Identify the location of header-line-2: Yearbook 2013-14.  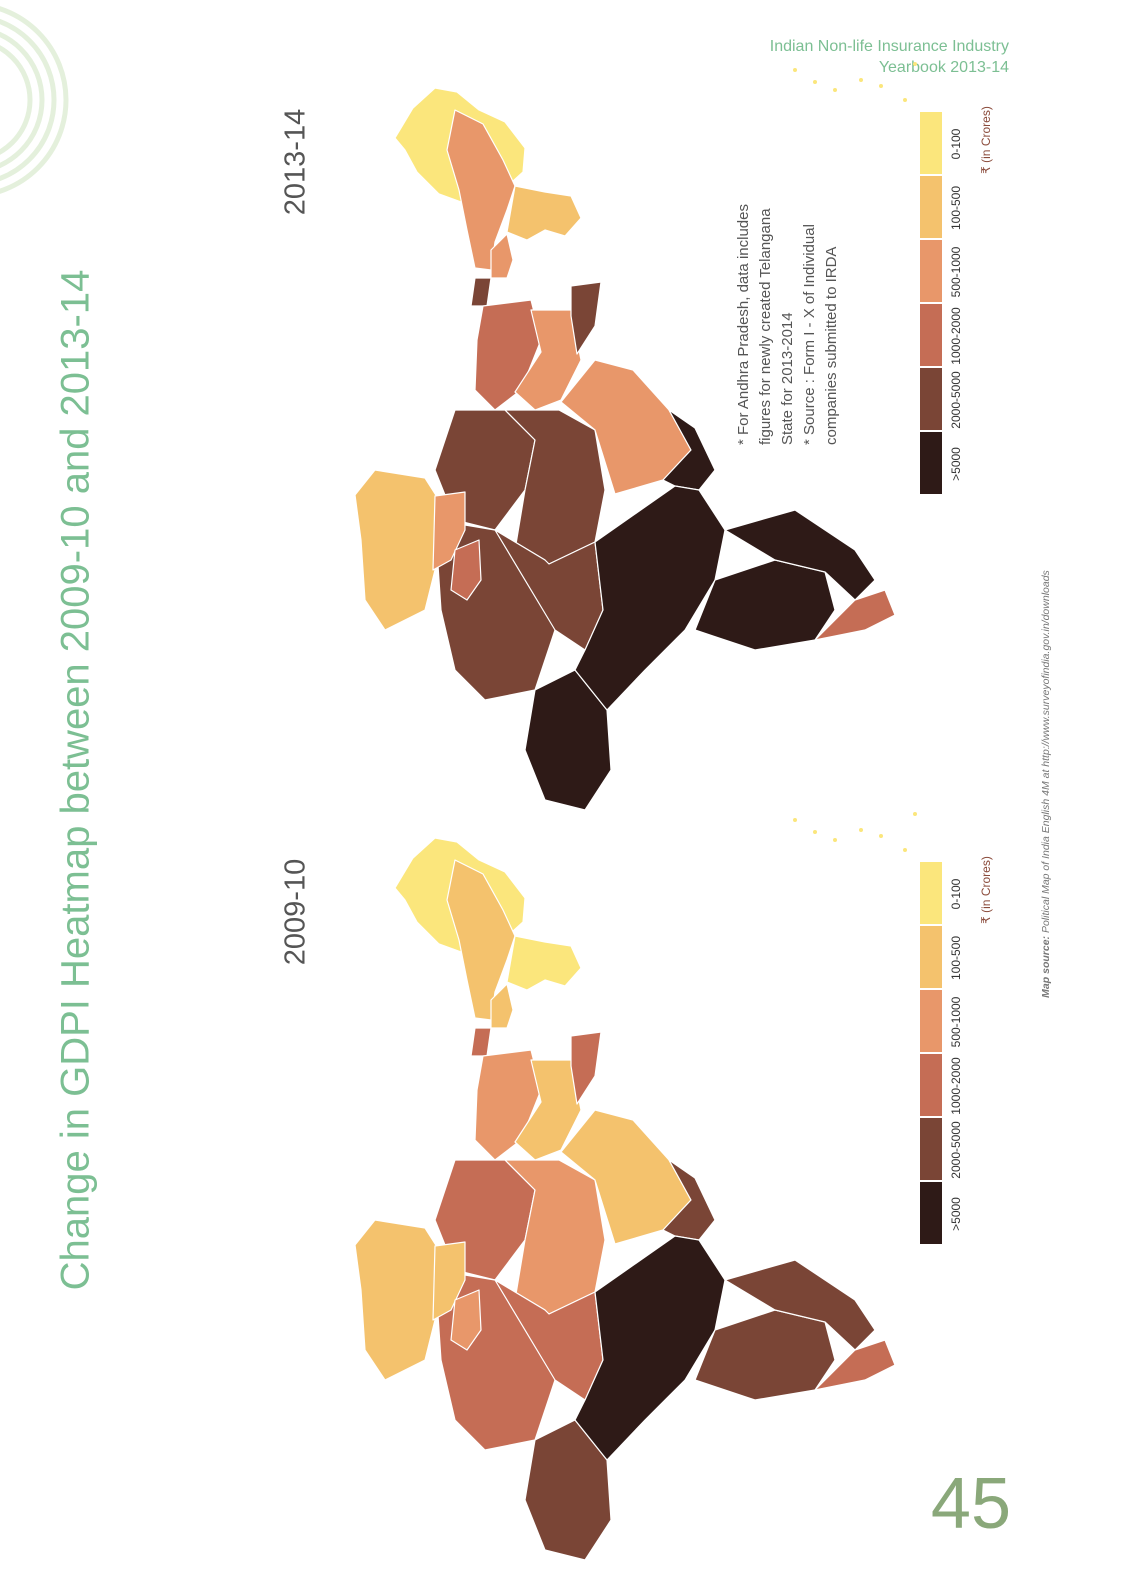
(943, 67).